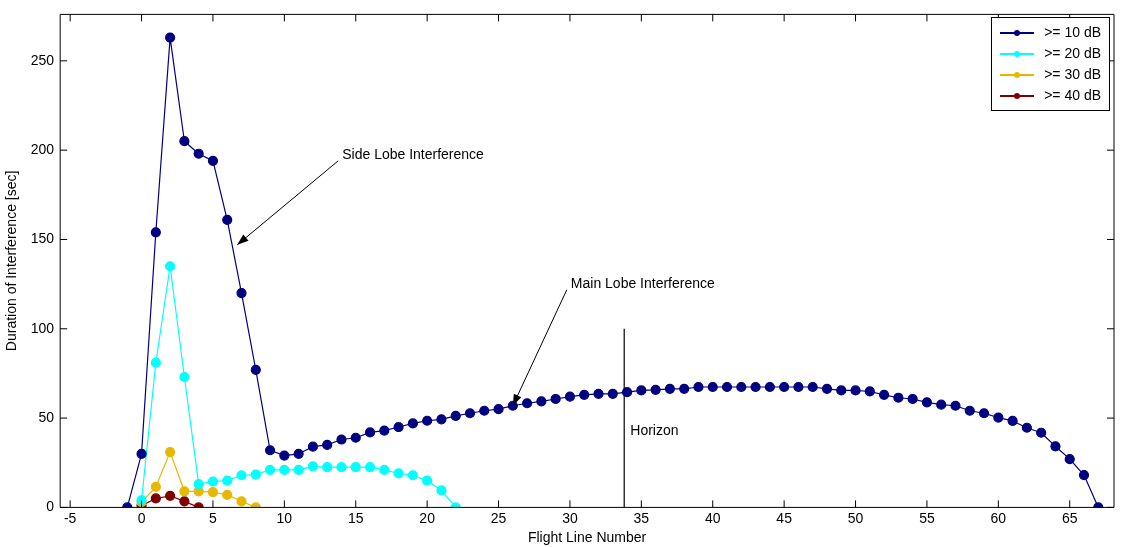 The width and height of the screenshot is (1122, 547). Describe the element at coordinates (784, 517) in the screenshot. I see `x-tick-label: 45` at that location.